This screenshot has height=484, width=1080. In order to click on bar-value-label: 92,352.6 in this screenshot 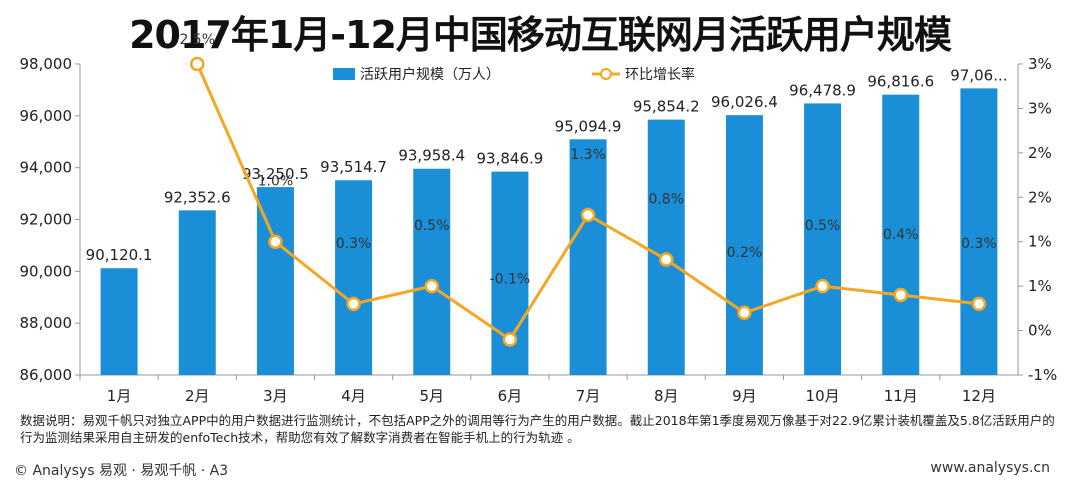, I will do `click(197, 197)`.